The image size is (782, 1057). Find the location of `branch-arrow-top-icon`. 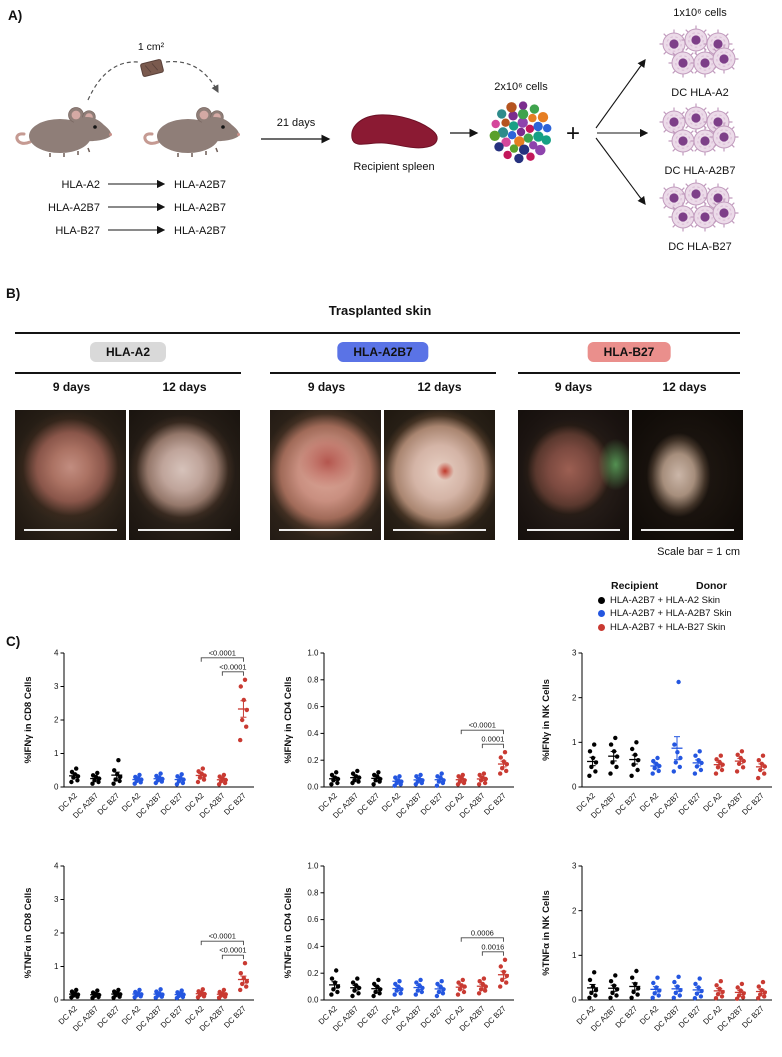

branch-arrow-top-icon is located at coordinates (620, 93).